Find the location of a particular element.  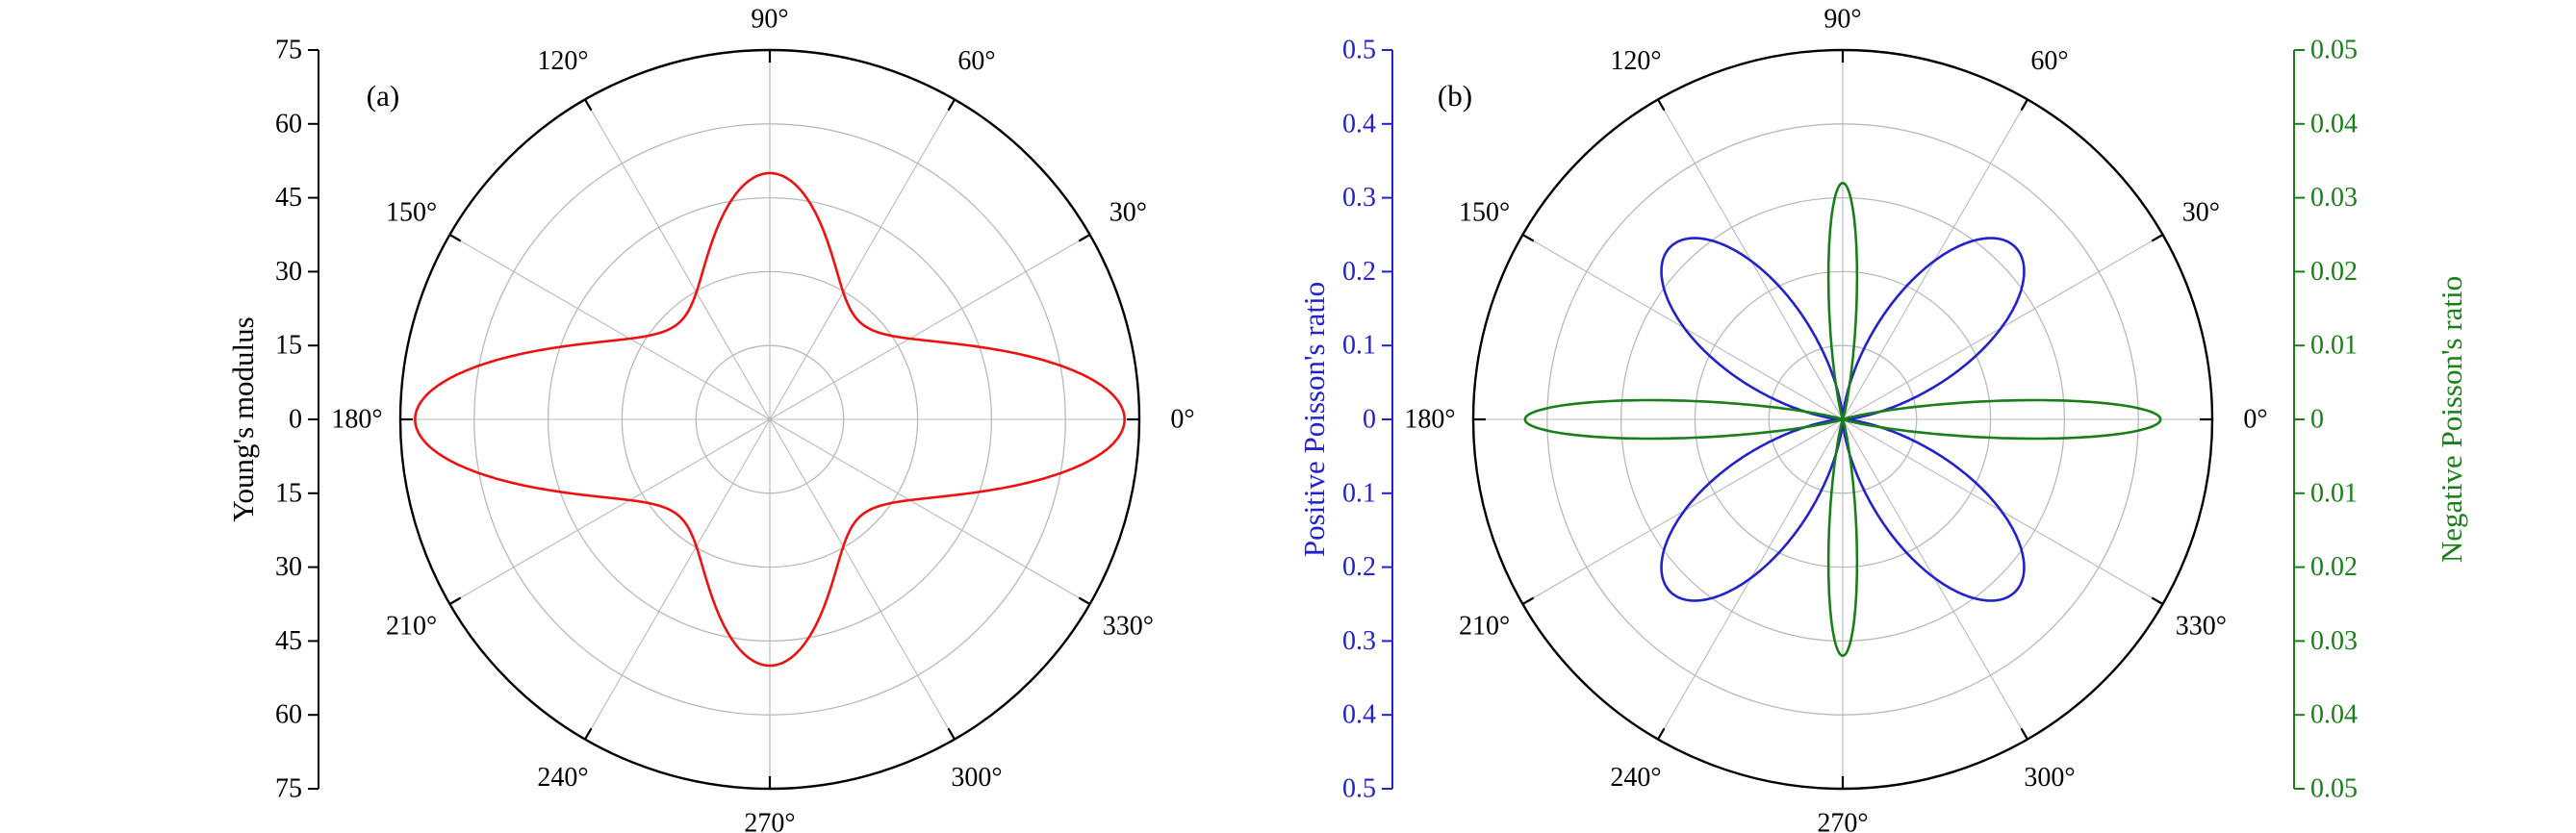

positive-poisson-axis-title: Positive Poisson's ratio is located at coordinates (1314, 420).